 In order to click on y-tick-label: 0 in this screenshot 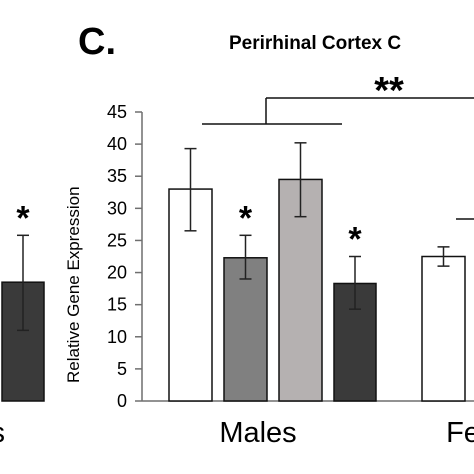, I will do `click(122, 401)`.